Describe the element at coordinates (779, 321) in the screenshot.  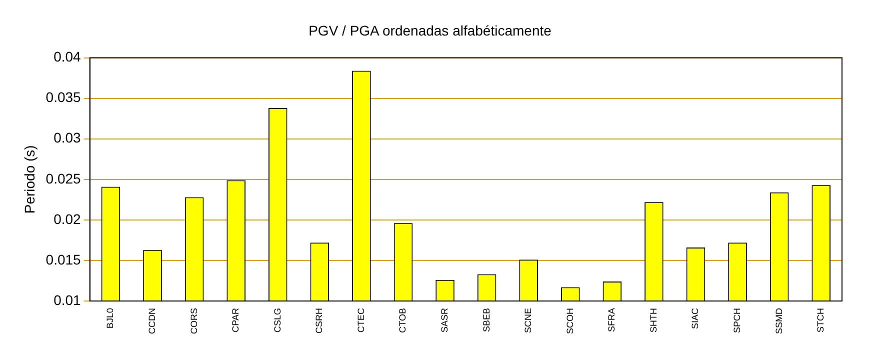
I see `x-tick-label: SSMD` at that location.